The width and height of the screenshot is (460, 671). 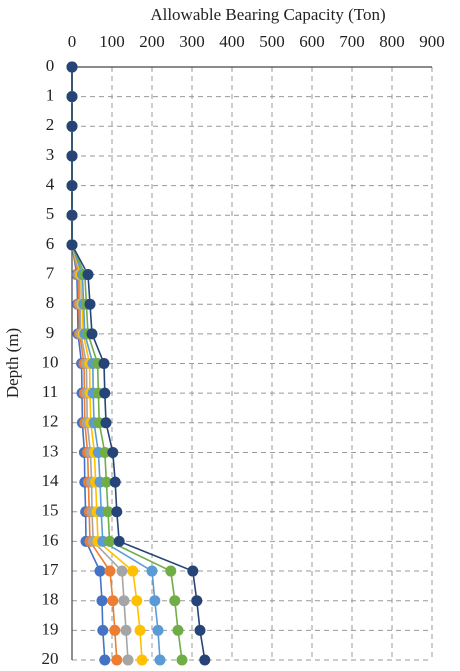 I want to click on y-axis-label: Depth (m), so click(x=12, y=363).